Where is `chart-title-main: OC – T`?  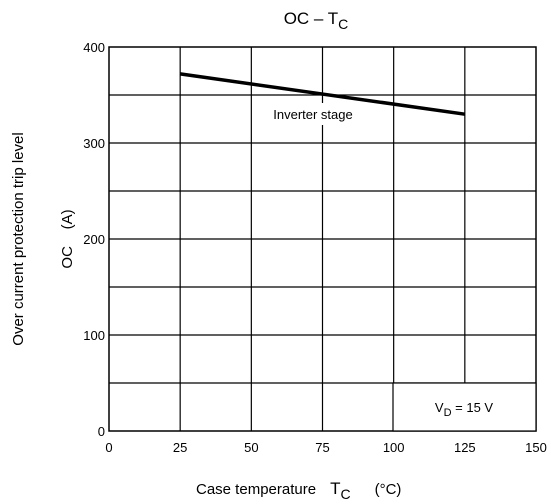
chart-title-main: OC – T is located at coordinates (311, 18).